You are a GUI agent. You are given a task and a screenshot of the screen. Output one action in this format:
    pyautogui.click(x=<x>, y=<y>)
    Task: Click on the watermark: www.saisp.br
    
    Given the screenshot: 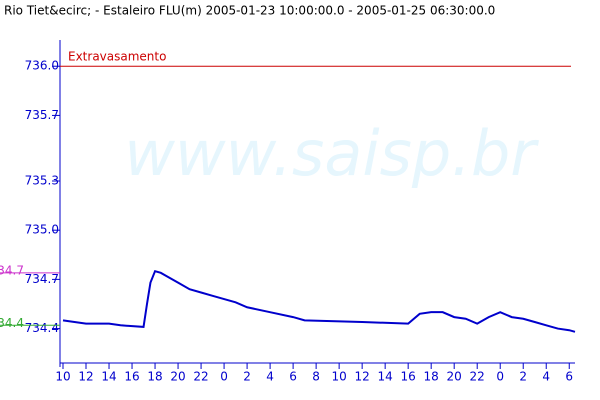 What is the action you would take?
    pyautogui.click(x=331, y=153)
    